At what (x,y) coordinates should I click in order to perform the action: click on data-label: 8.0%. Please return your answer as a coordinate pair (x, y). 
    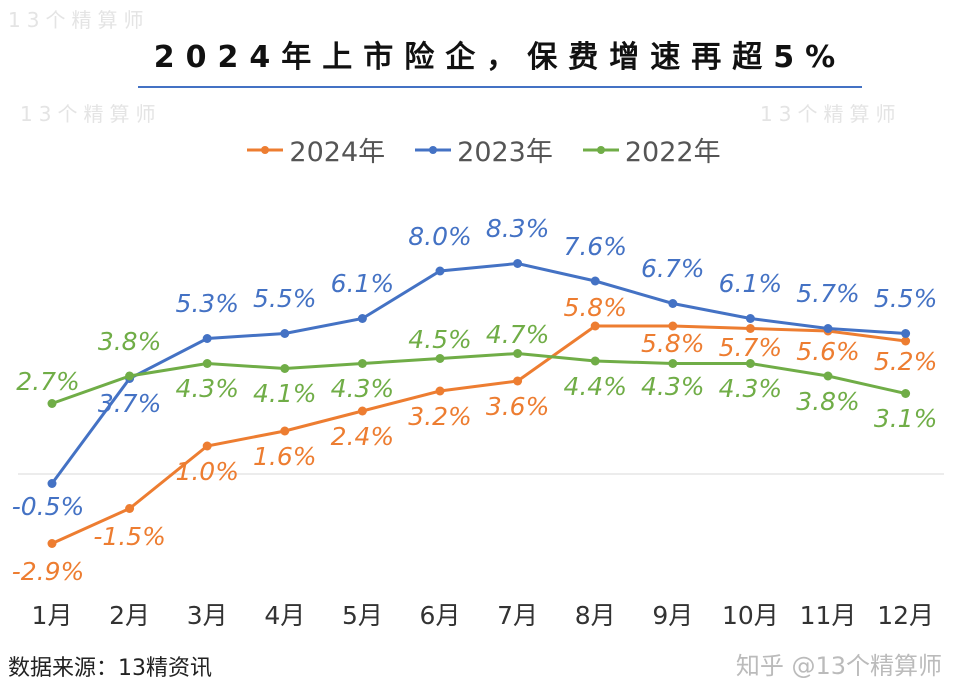
    Looking at the image, I should click on (440, 236).